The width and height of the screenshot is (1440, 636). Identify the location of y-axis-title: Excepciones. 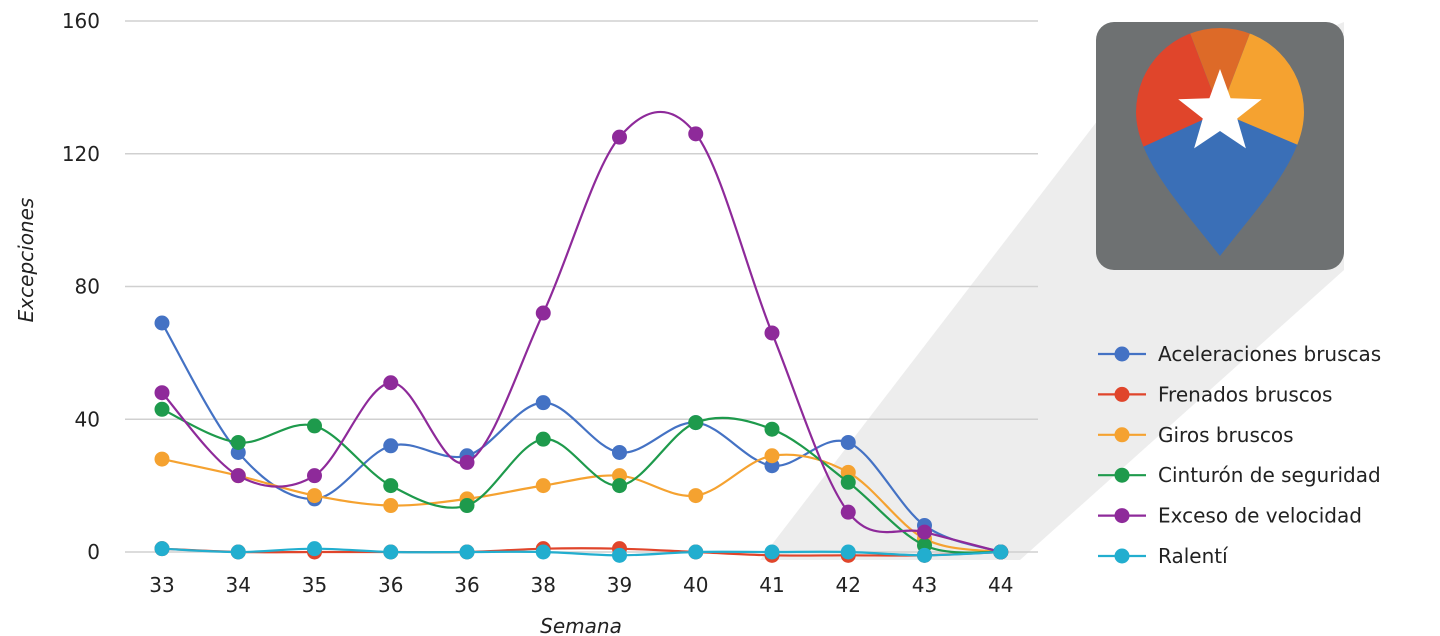
(26, 260).